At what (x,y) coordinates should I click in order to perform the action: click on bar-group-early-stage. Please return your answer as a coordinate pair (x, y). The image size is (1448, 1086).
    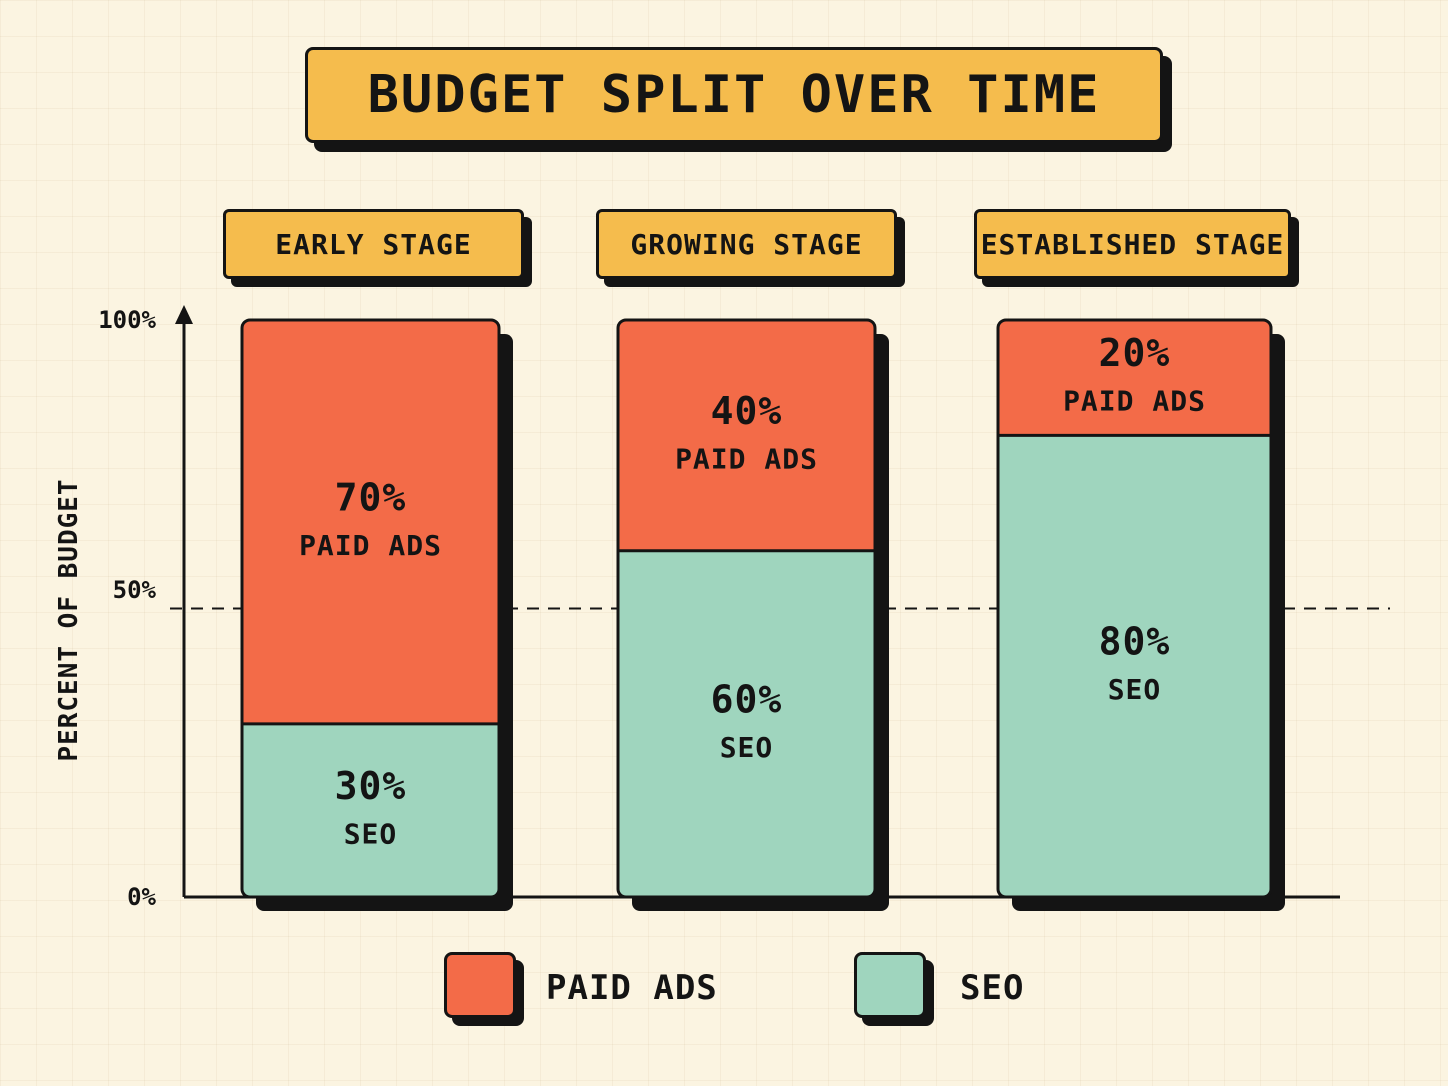
    Looking at the image, I should click on (370, 608).